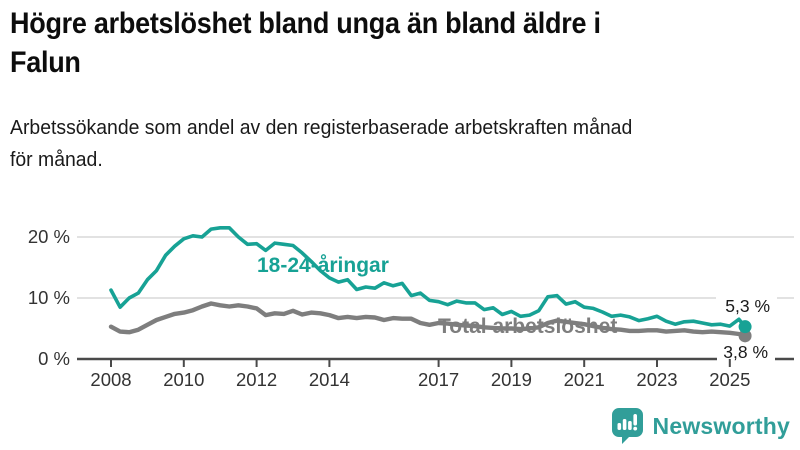 The height and width of the screenshot is (450, 800). I want to click on y-tick-label-0: 0 %, so click(54, 358).